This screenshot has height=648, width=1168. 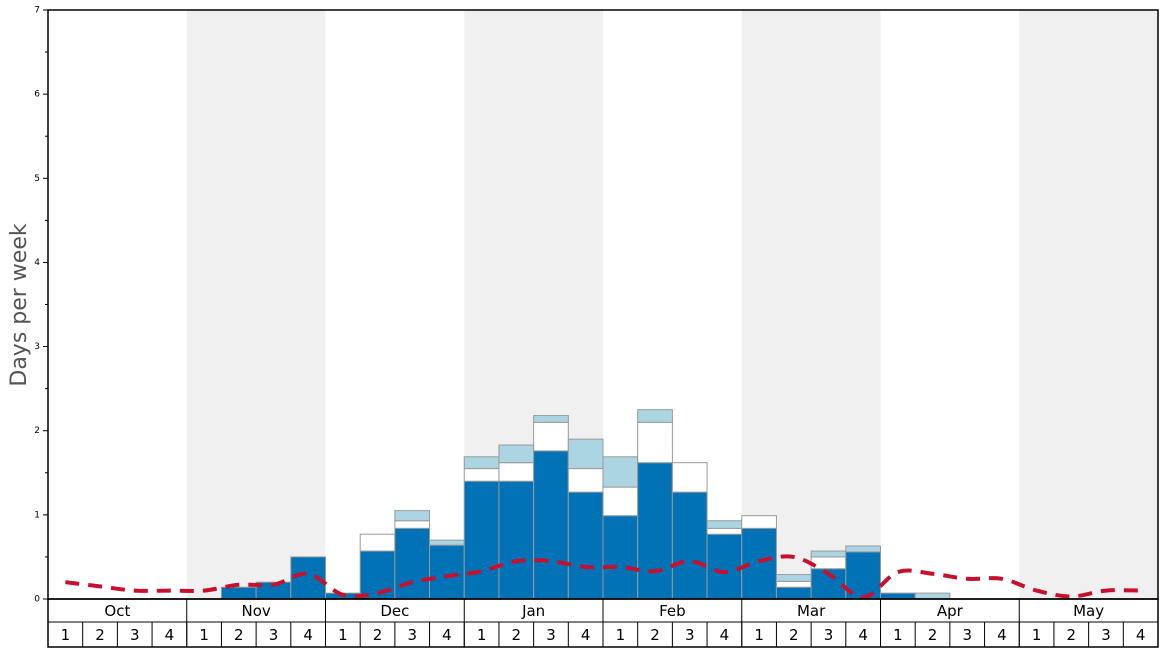 What do you see at coordinates (37, 179) in the screenshot?
I see `y-tick-label: 5` at bounding box center [37, 179].